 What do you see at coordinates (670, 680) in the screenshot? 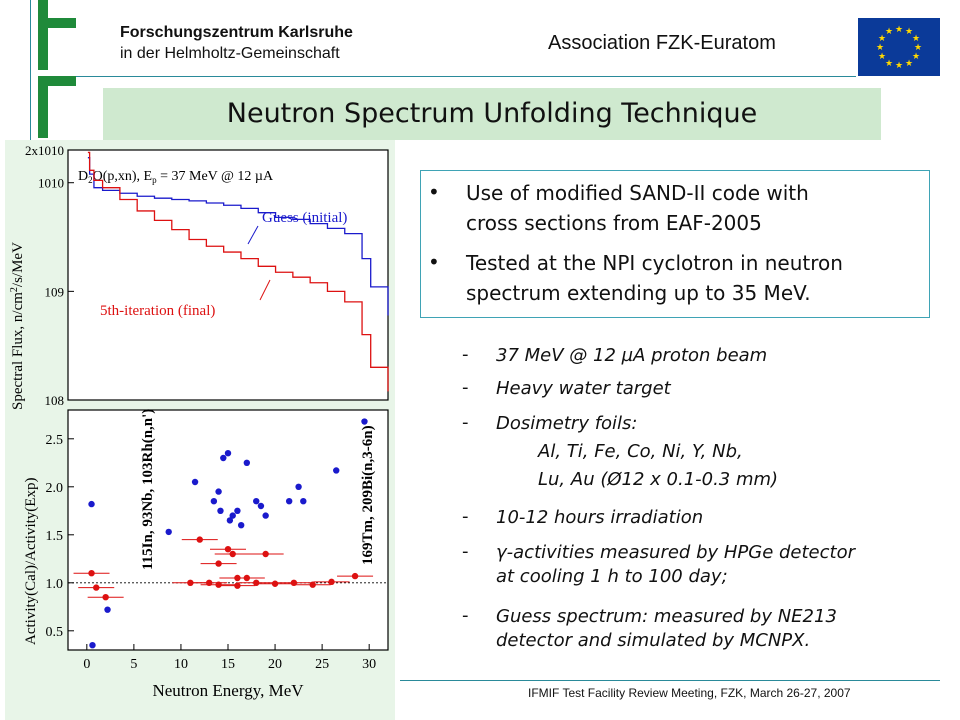
I see `footer-rule` at bounding box center [670, 680].